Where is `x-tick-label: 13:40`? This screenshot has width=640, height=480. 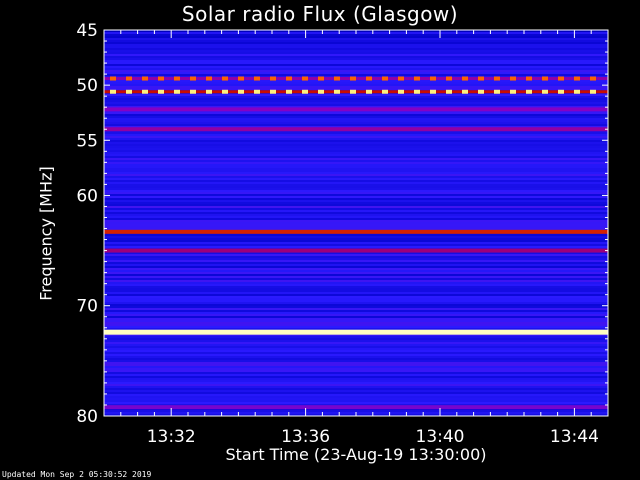
x-tick-label: 13:40 is located at coordinates (440, 437).